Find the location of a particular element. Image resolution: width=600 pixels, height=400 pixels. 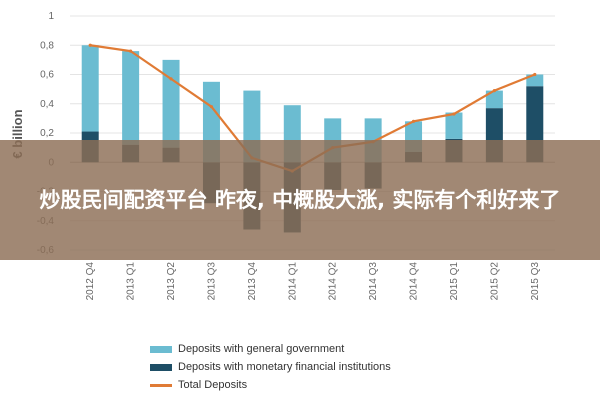

banner-headline: 炒股民间配资平台 昨夜, 中概股大涨, 实际有个利好来了 is located at coordinates (300, 200).